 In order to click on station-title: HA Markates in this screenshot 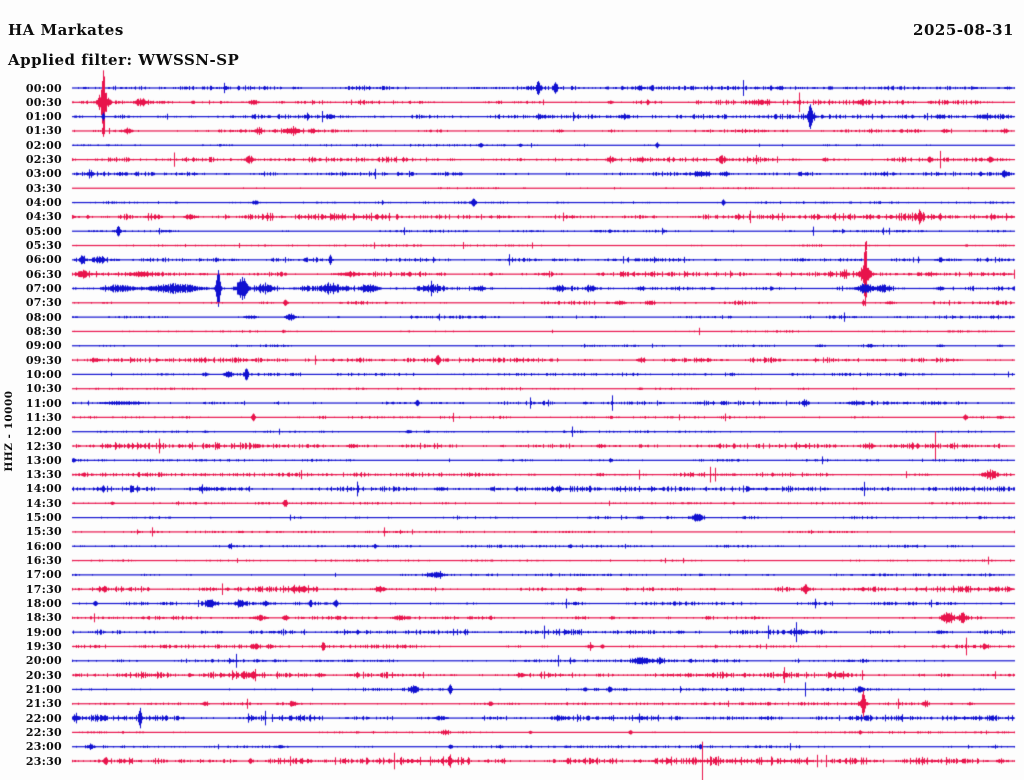, I will do `click(66, 30)`.